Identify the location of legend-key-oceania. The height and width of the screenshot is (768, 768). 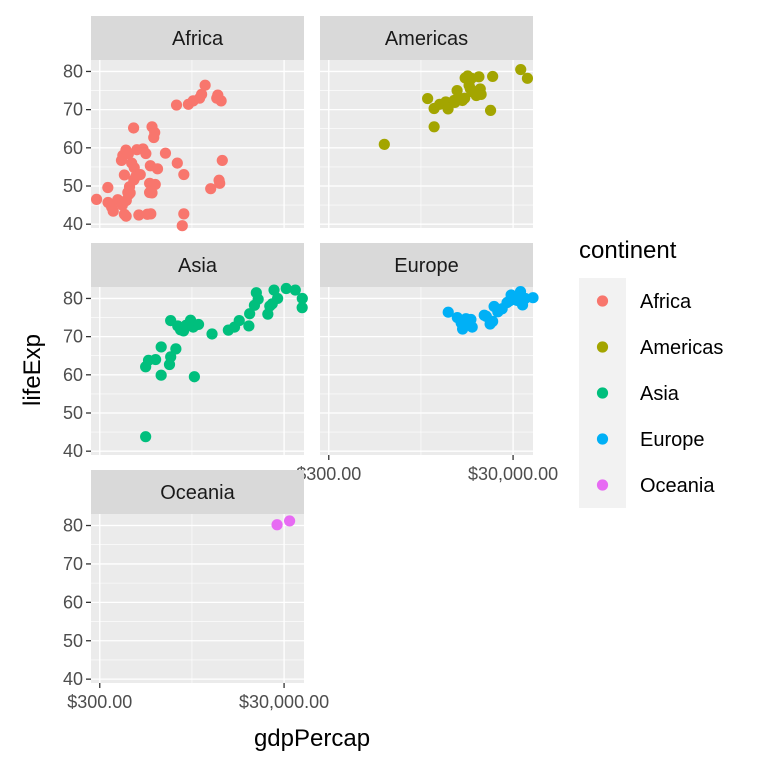
(602, 485).